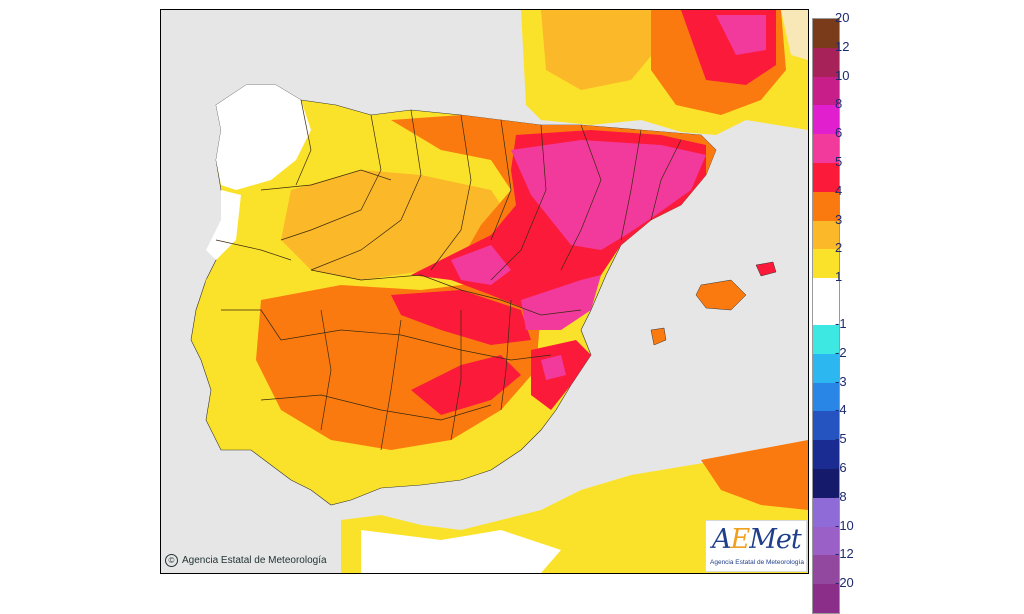 This screenshot has width=1024, height=614. I want to click on color-legend, so click(826, 316).